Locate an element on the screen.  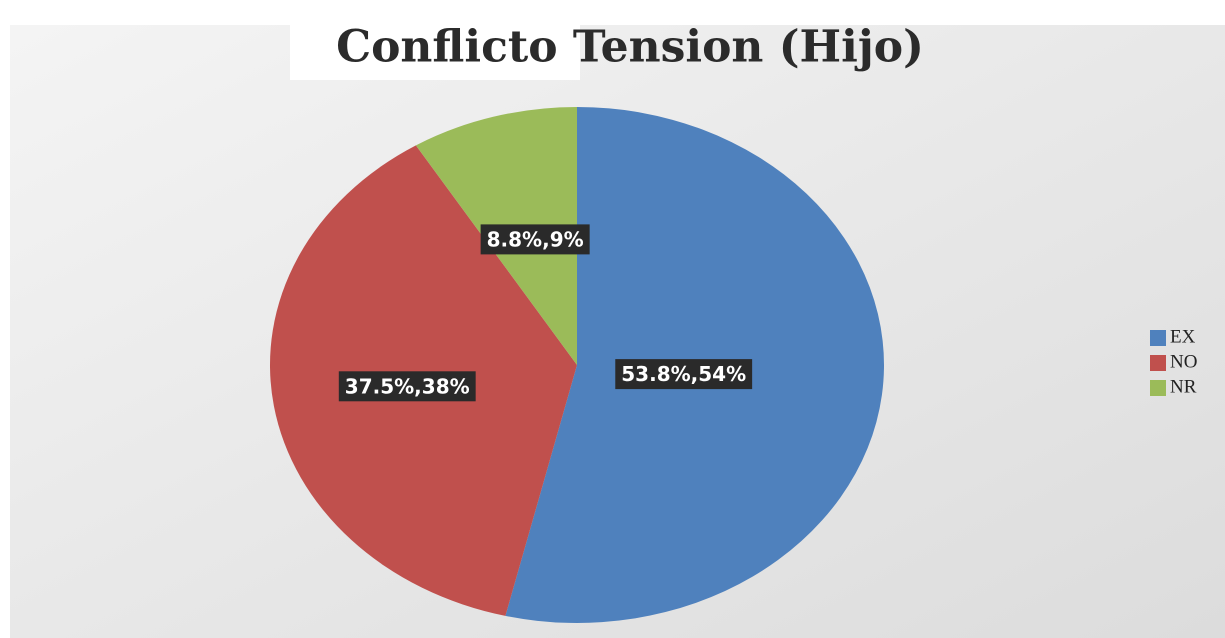
data-label-text: 53.8%,54% is located at coordinates (683, 374).